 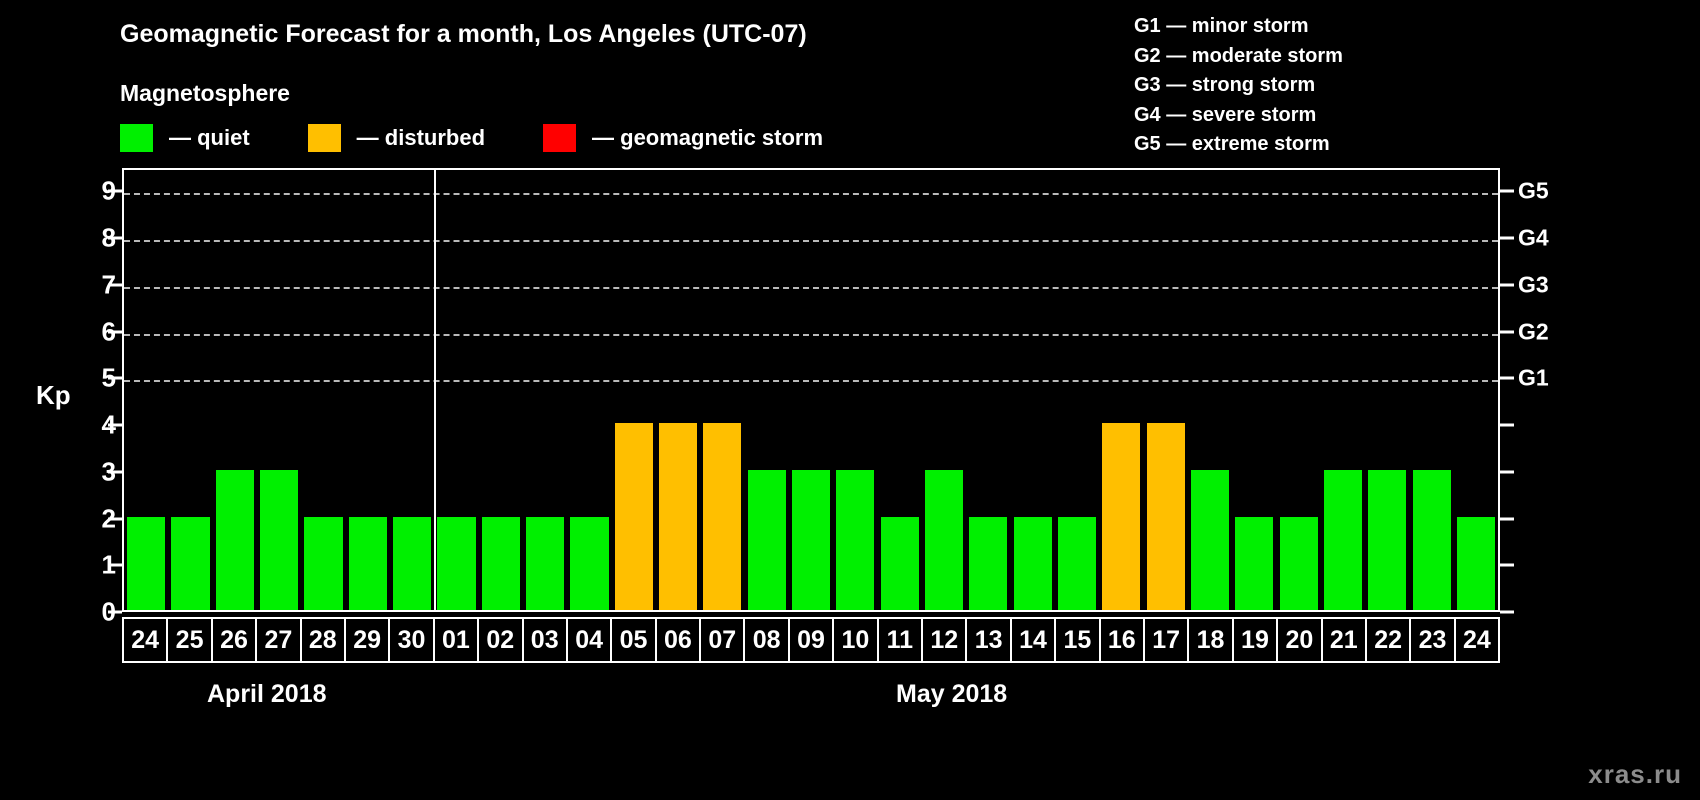 I want to click on date-axis-cell: 07, so click(x=722, y=640).